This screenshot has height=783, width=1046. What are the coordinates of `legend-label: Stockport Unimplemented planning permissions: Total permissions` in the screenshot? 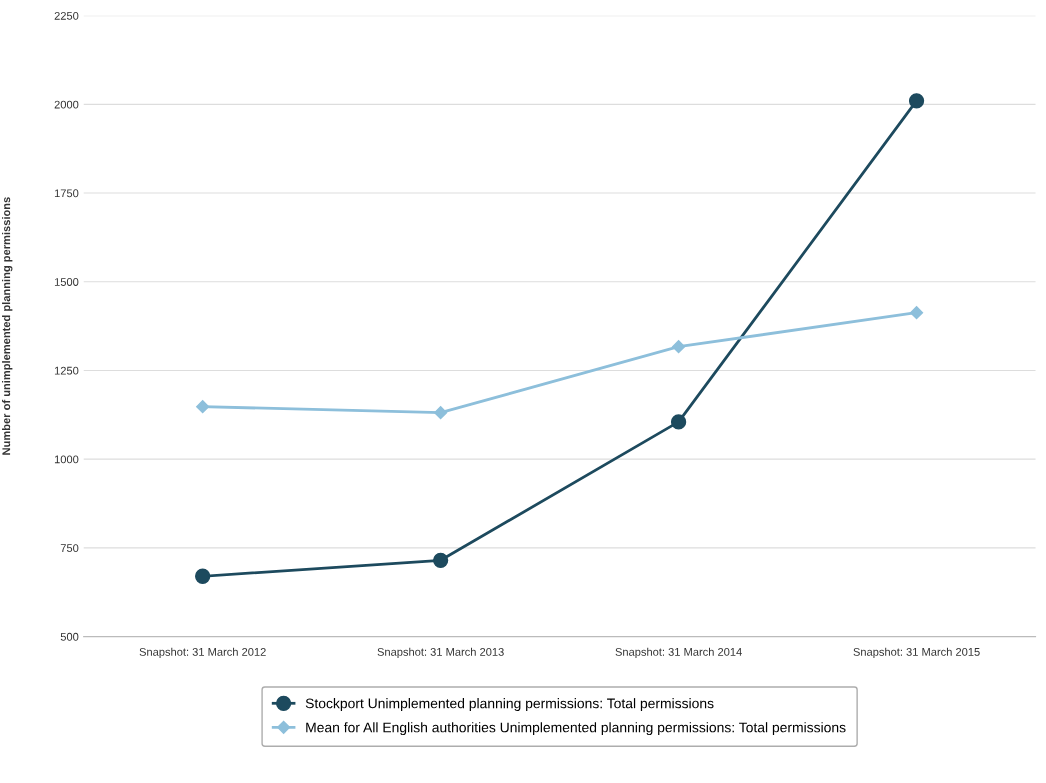 It's located at (509, 705).